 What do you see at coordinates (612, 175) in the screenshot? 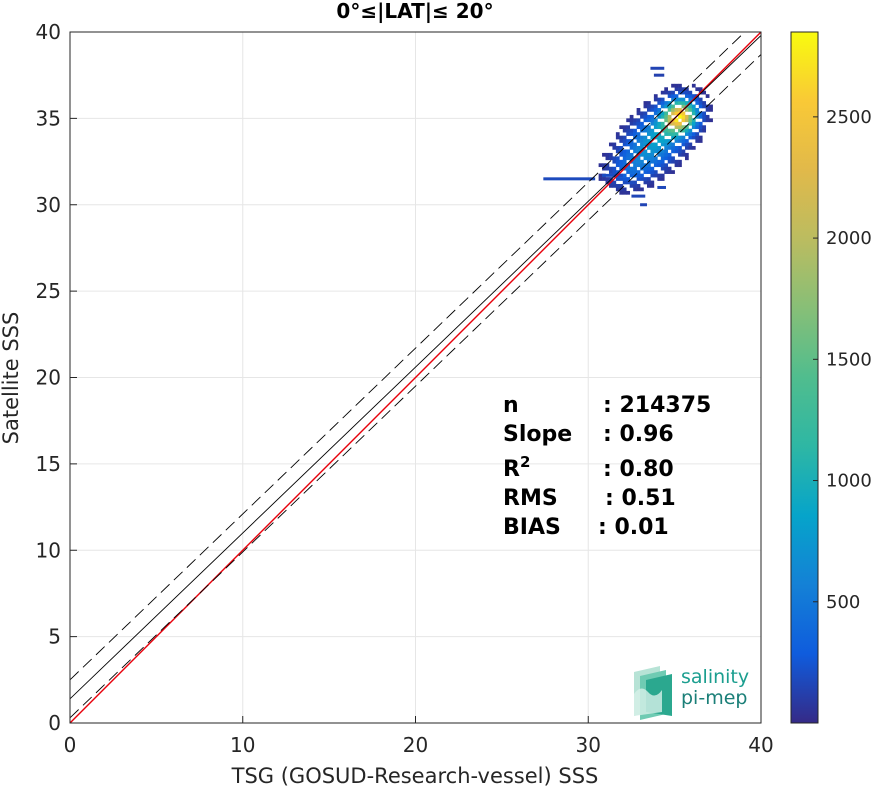
I see `outlier-cell` at bounding box center [612, 175].